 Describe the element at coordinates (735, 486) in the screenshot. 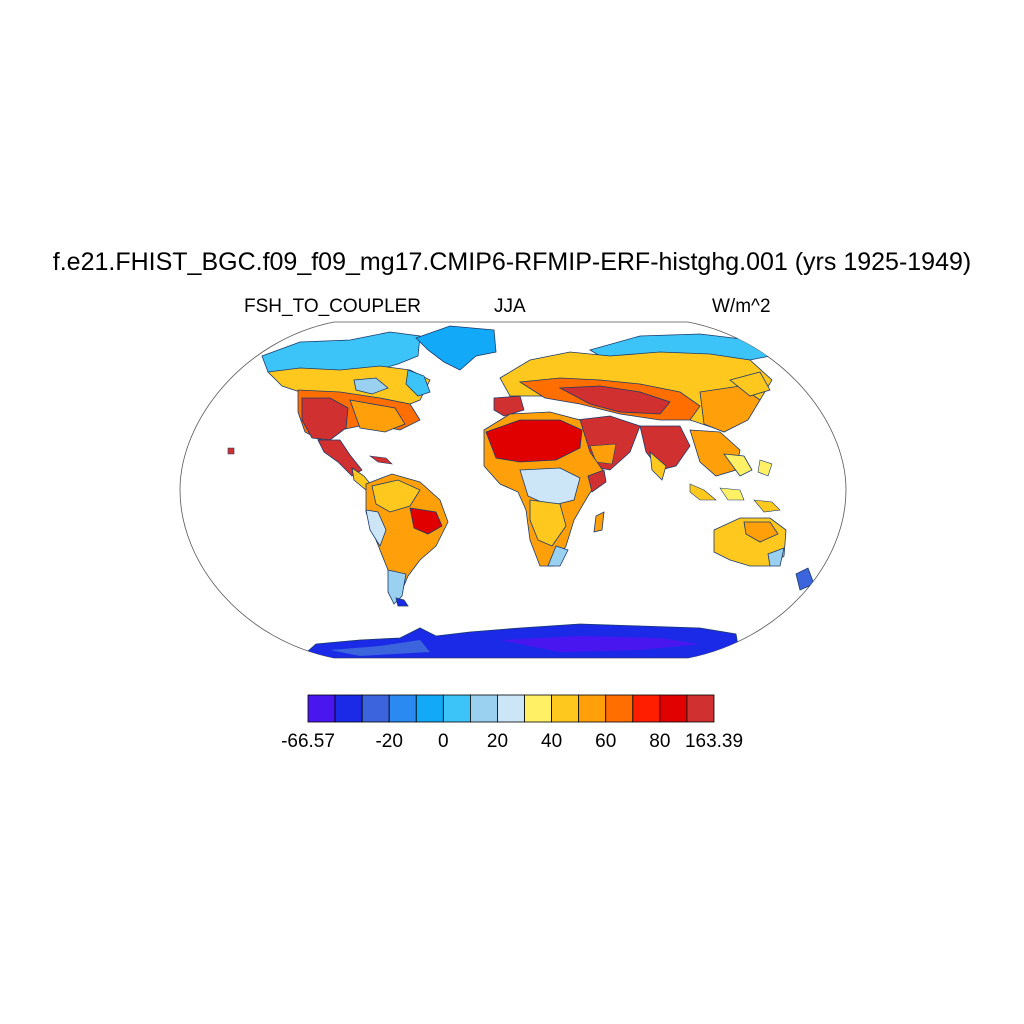

I see `southeast-asia` at that location.